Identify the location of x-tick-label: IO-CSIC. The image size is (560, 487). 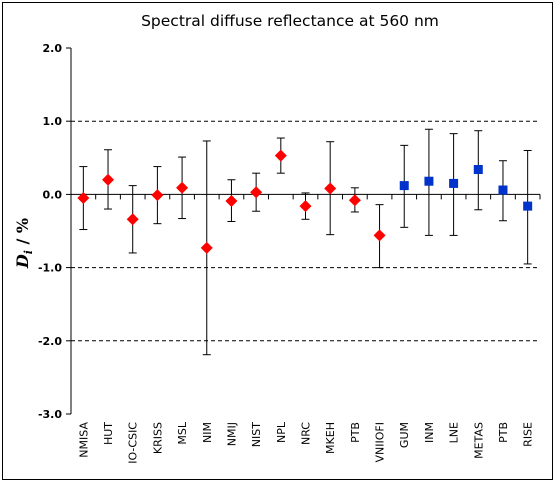
(133, 443).